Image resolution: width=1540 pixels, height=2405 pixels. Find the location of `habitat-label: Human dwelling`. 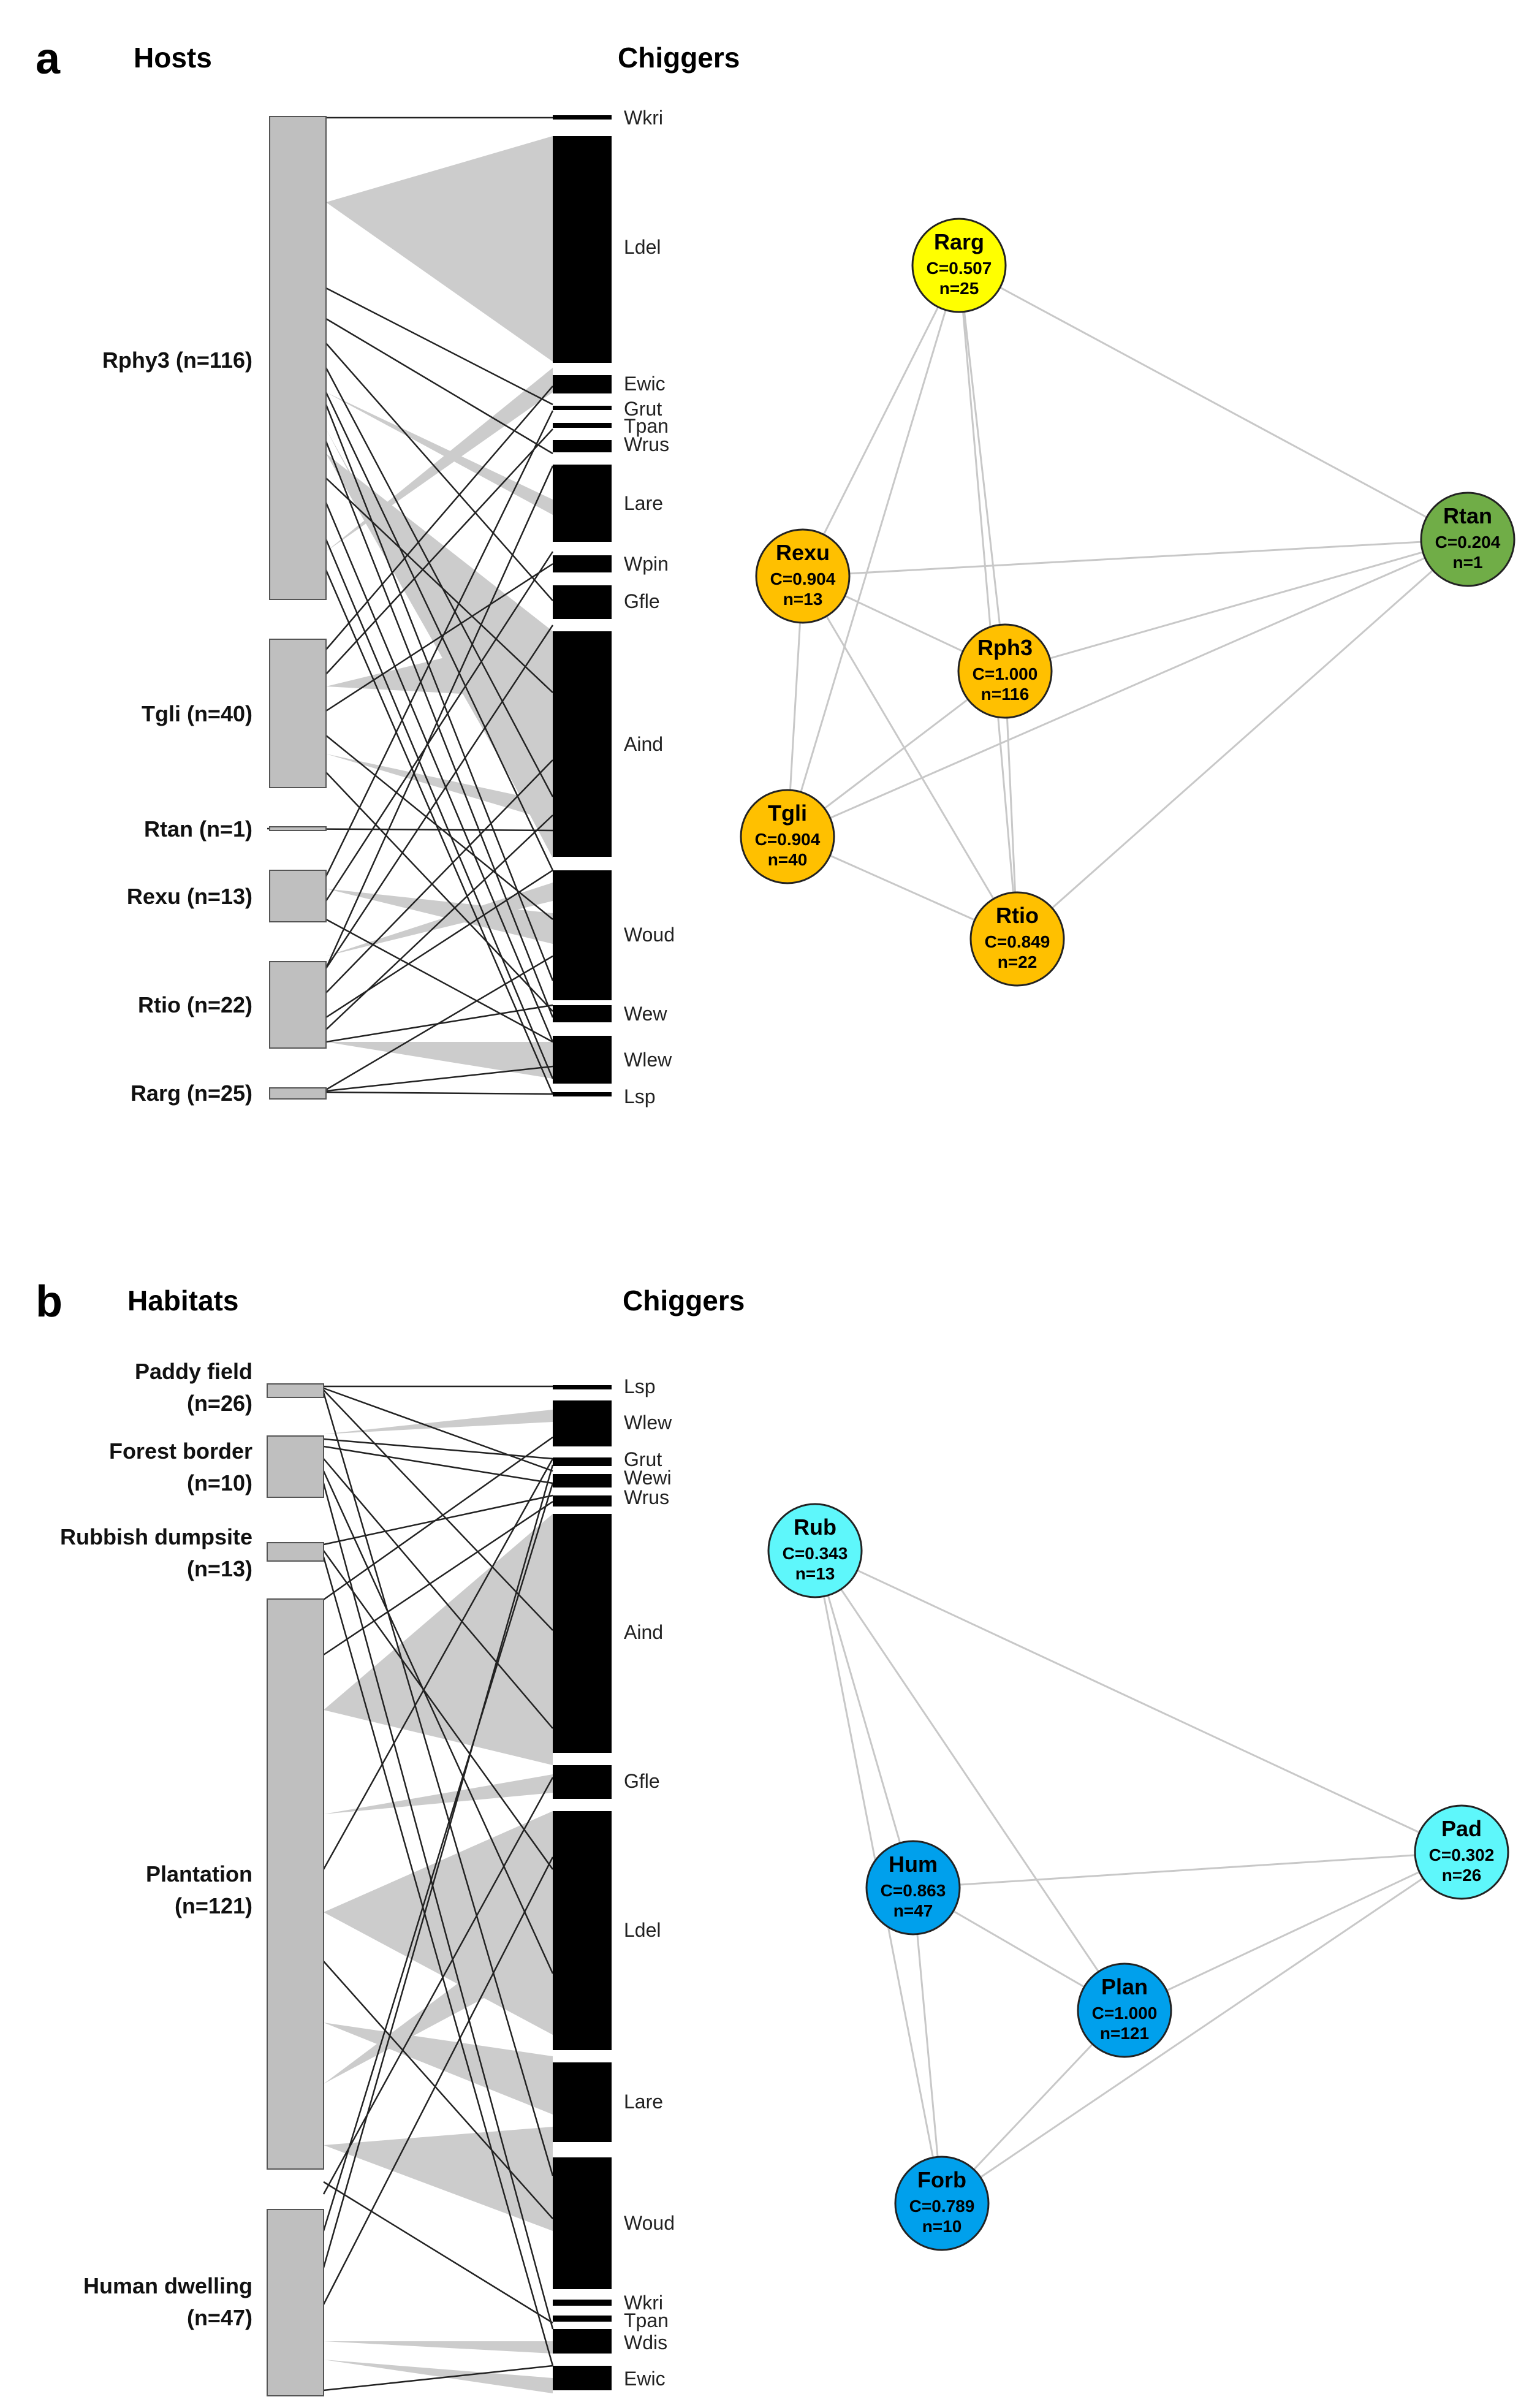

habitat-label: Human dwelling is located at coordinates (167, 2285).